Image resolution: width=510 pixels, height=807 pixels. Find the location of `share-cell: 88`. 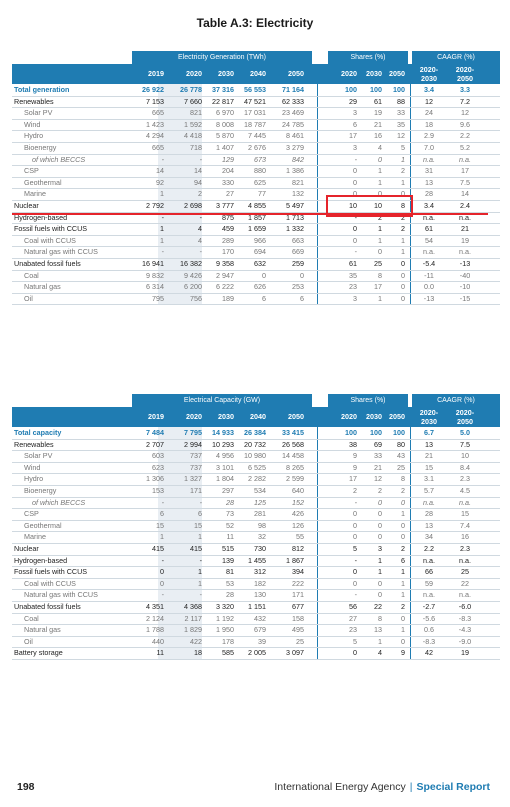

share-cell: 88 is located at coordinates (401, 101).